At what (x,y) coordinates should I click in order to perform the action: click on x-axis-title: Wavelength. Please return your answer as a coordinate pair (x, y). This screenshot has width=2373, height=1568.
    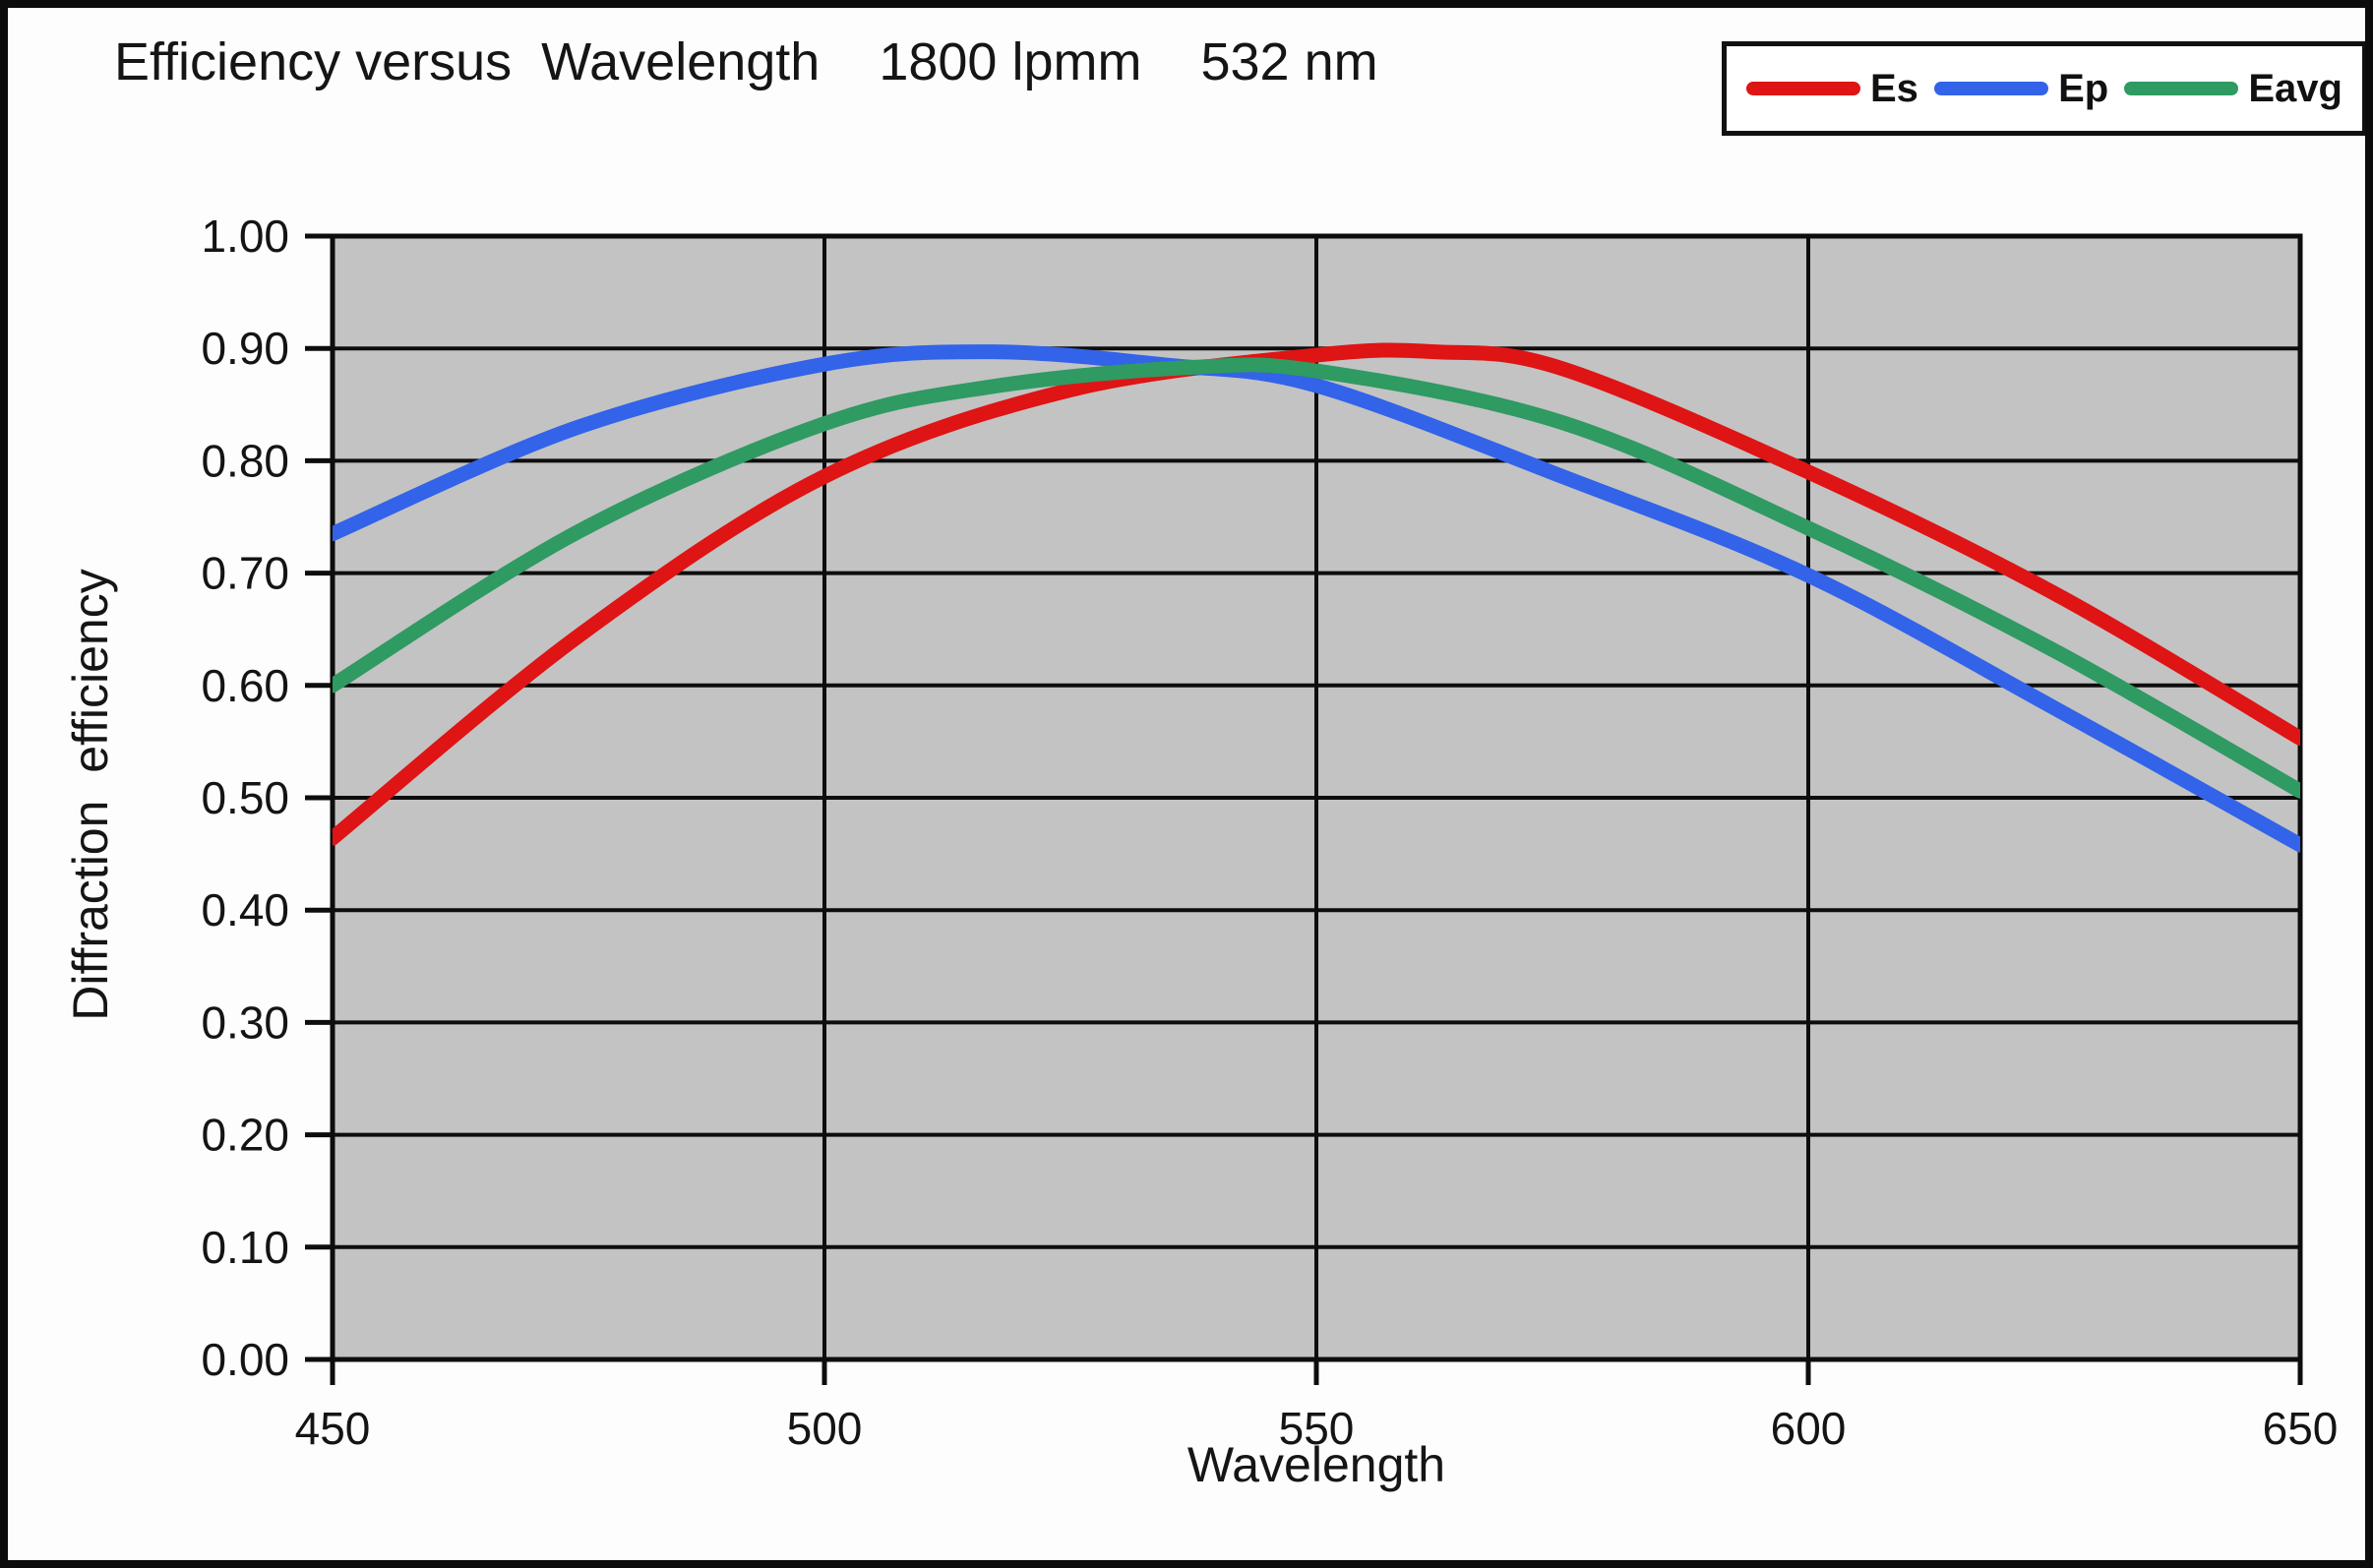
    Looking at the image, I should click on (1316, 1464).